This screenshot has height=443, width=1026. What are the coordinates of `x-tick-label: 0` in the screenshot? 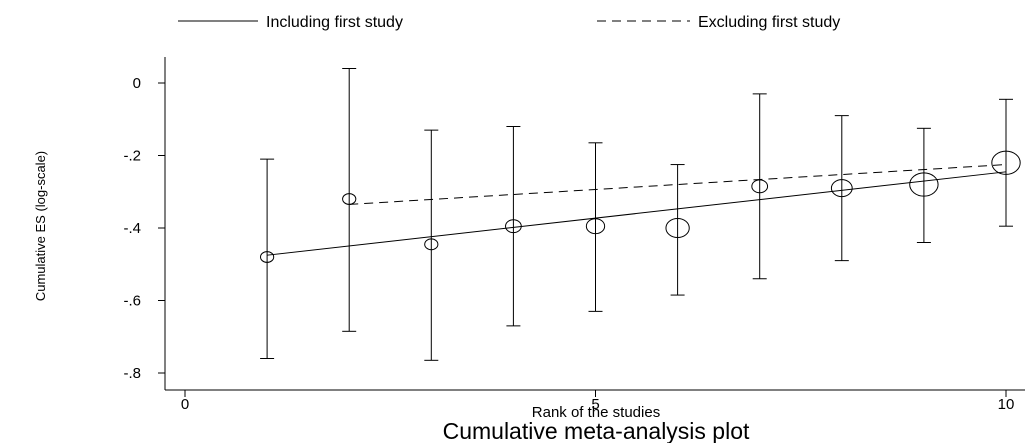 It's located at (185, 404).